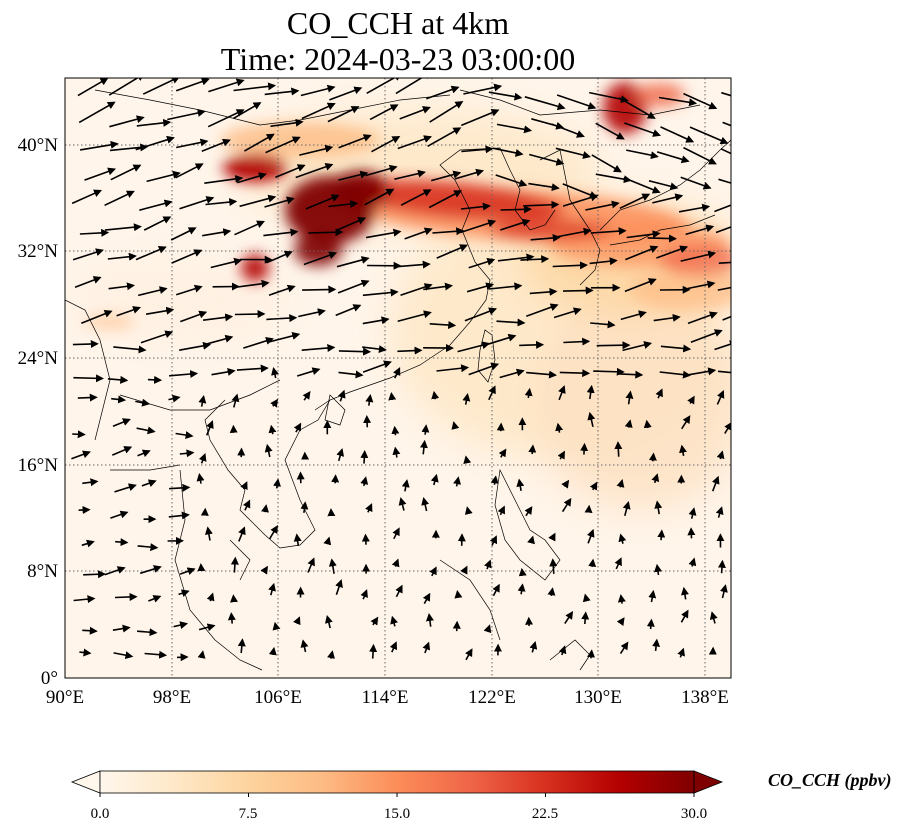 The image size is (921, 836). Describe the element at coordinates (85, 782) in the screenshot. I see `colorbar-min-extend` at that location.